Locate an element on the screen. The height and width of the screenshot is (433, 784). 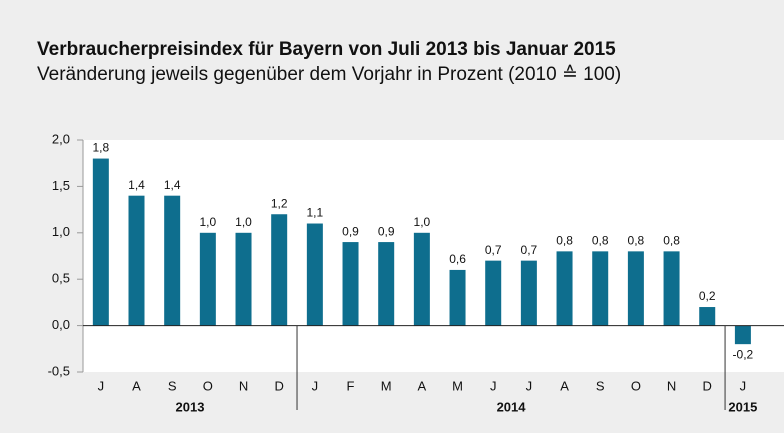
value-label: 1,2 is located at coordinates (279, 203).